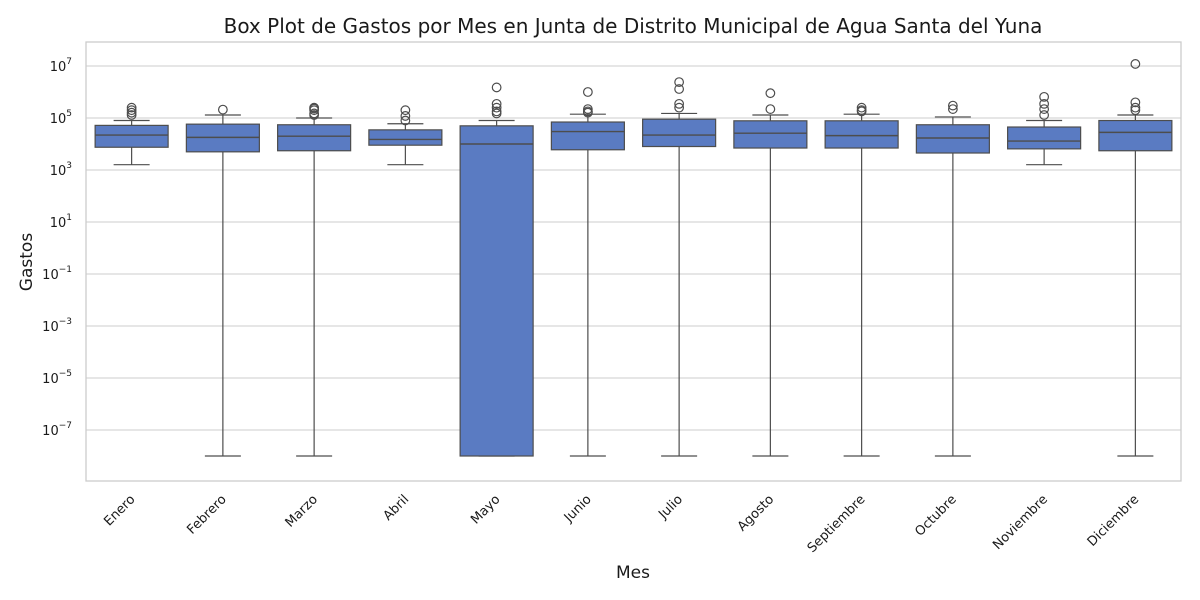 Image resolution: width=1200 pixels, height=600 pixels. I want to click on x-tick-label: Agosto, so click(756, 513).